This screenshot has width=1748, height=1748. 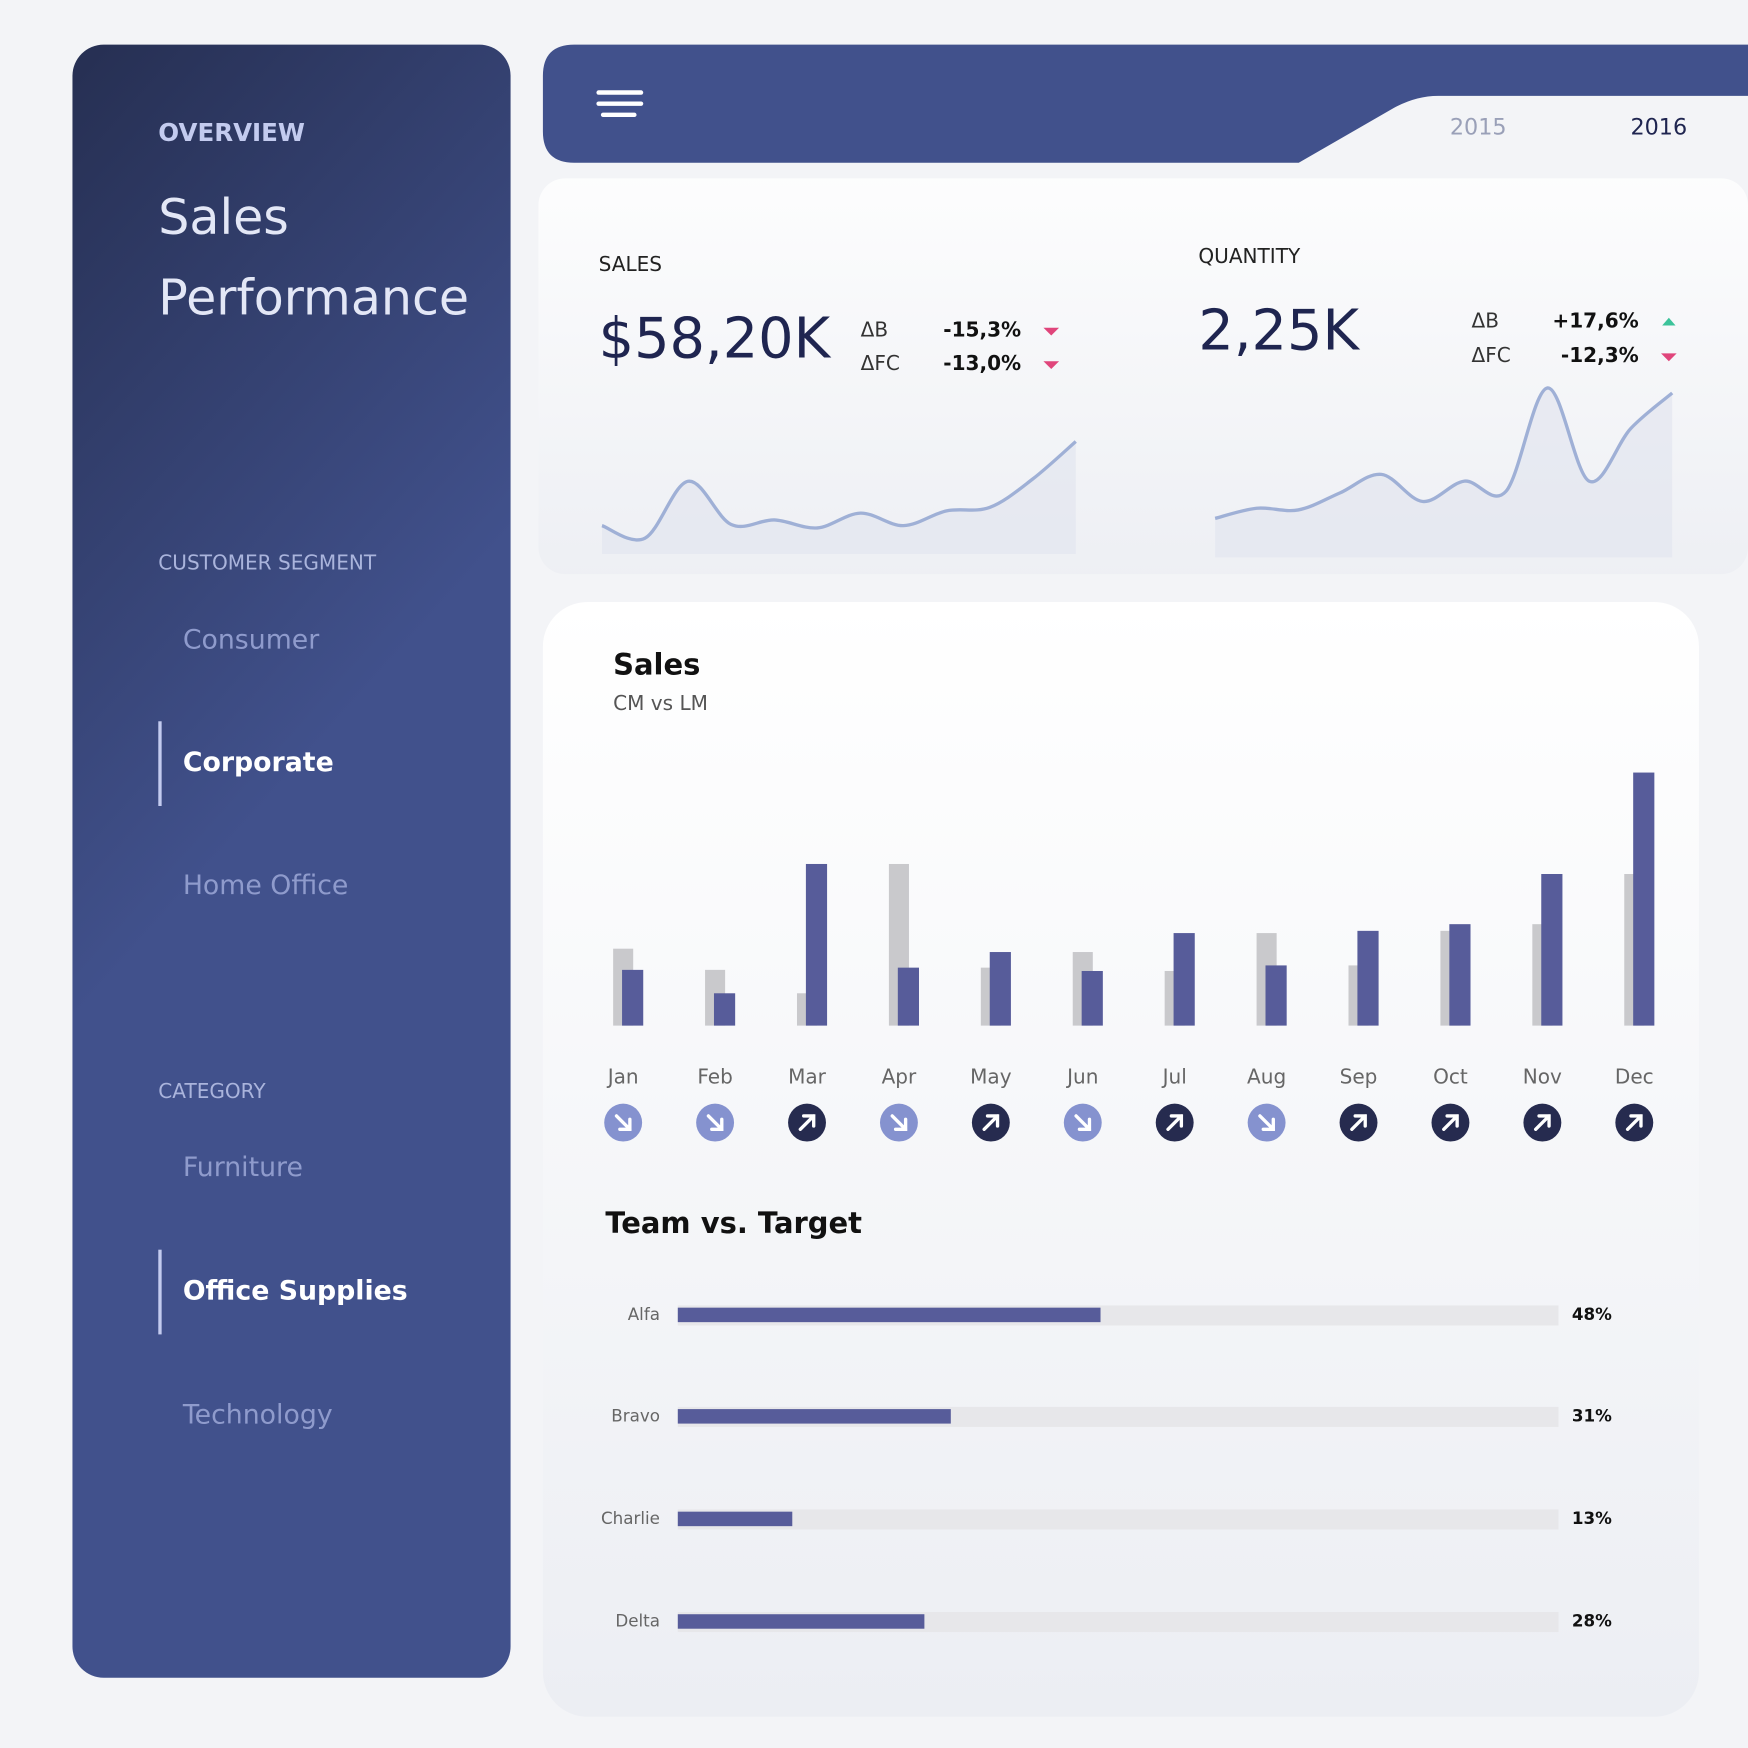 What do you see at coordinates (1595, 321) in the screenshot?
I see `delta-value: +17,6%` at bounding box center [1595, 321].